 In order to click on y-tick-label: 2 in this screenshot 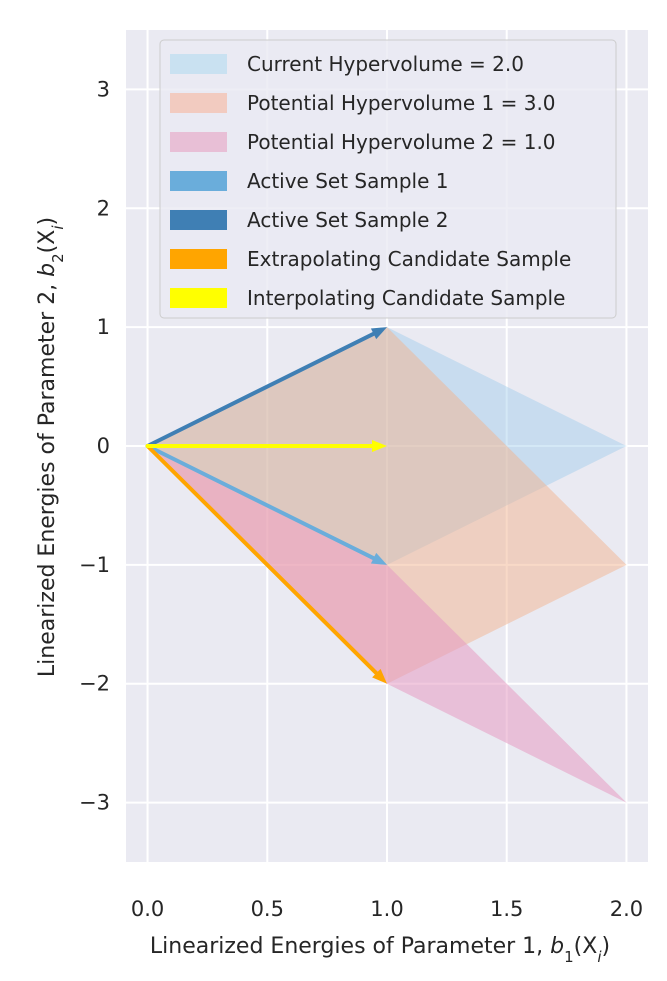, I will do `click(103, 208)`.